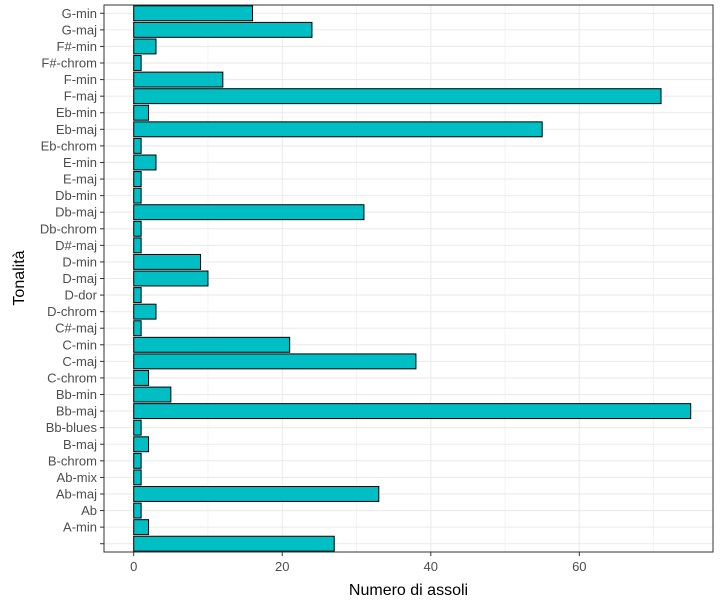 The height and width of the screenshot is (608, 723). What do you see at coordinates (408, 590) in the screenshot?
I see `x-axis-title: Numero di assoli` at bounding box center [408, 590].